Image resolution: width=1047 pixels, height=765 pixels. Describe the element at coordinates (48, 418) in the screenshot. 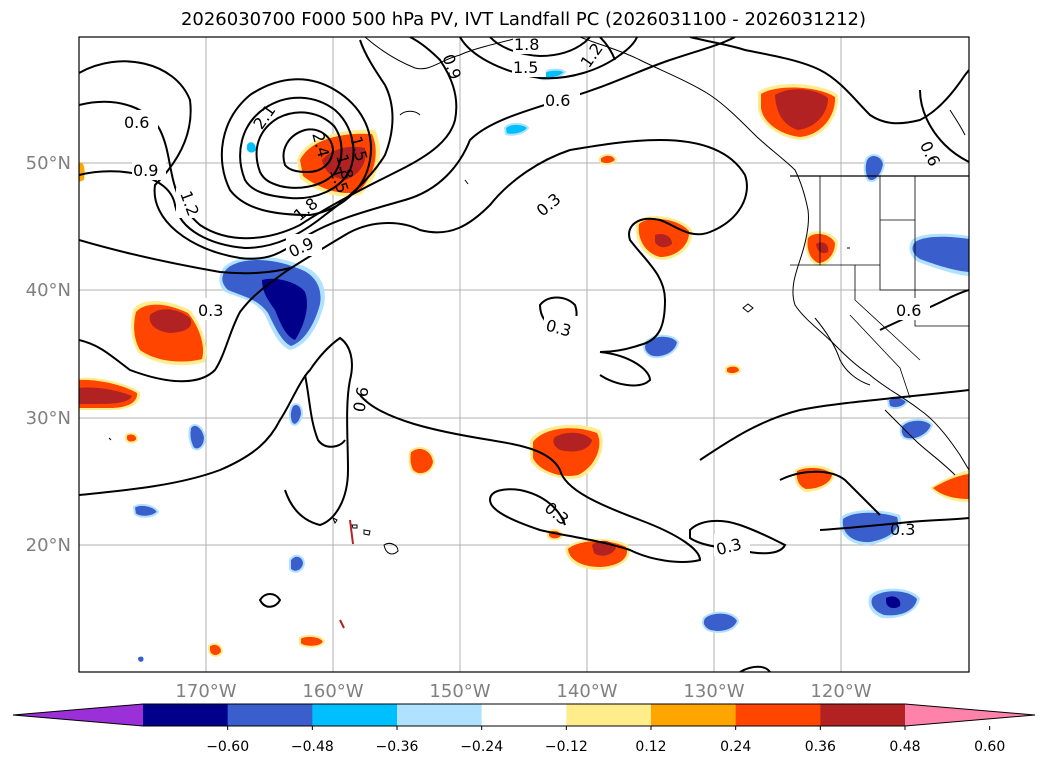

I see `lat-label: 30°N` at that location.